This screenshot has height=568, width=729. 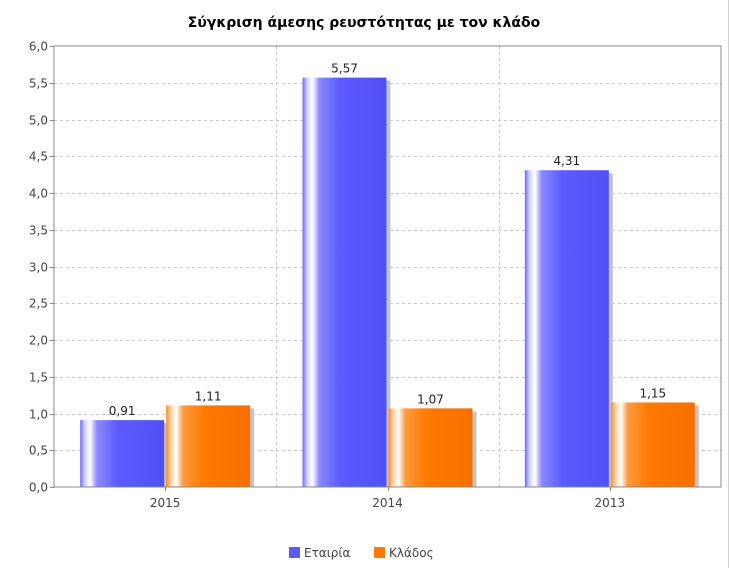 I want to click on bar-sector-2014, so click(x=430, y=447).